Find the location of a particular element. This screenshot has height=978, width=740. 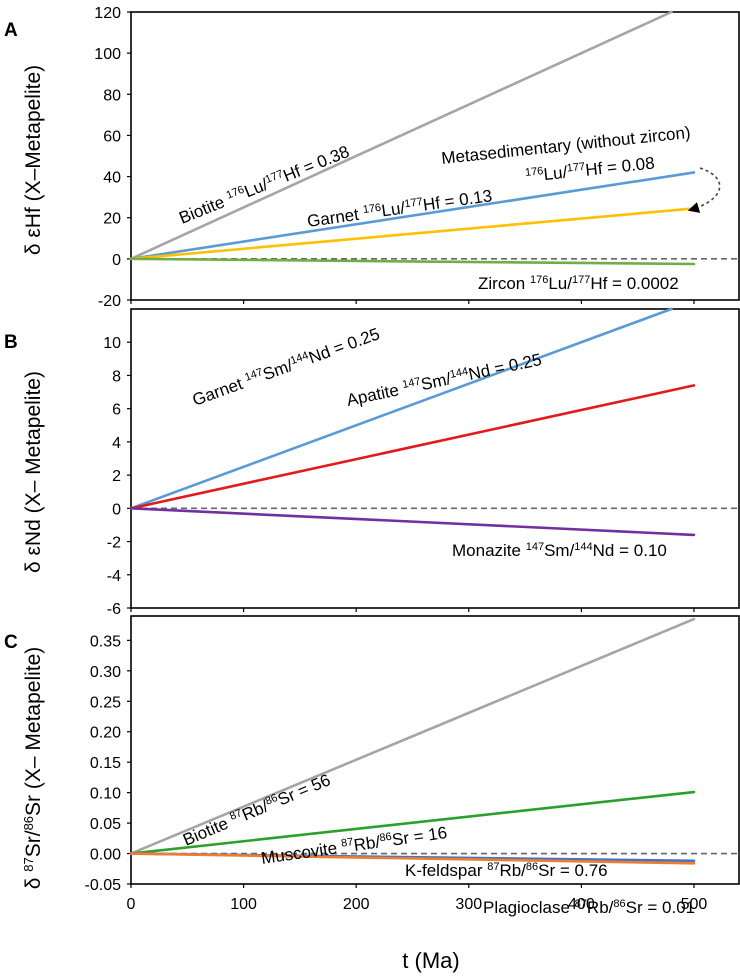

y-tick-label: 10 is located at coordinates (112, 343).